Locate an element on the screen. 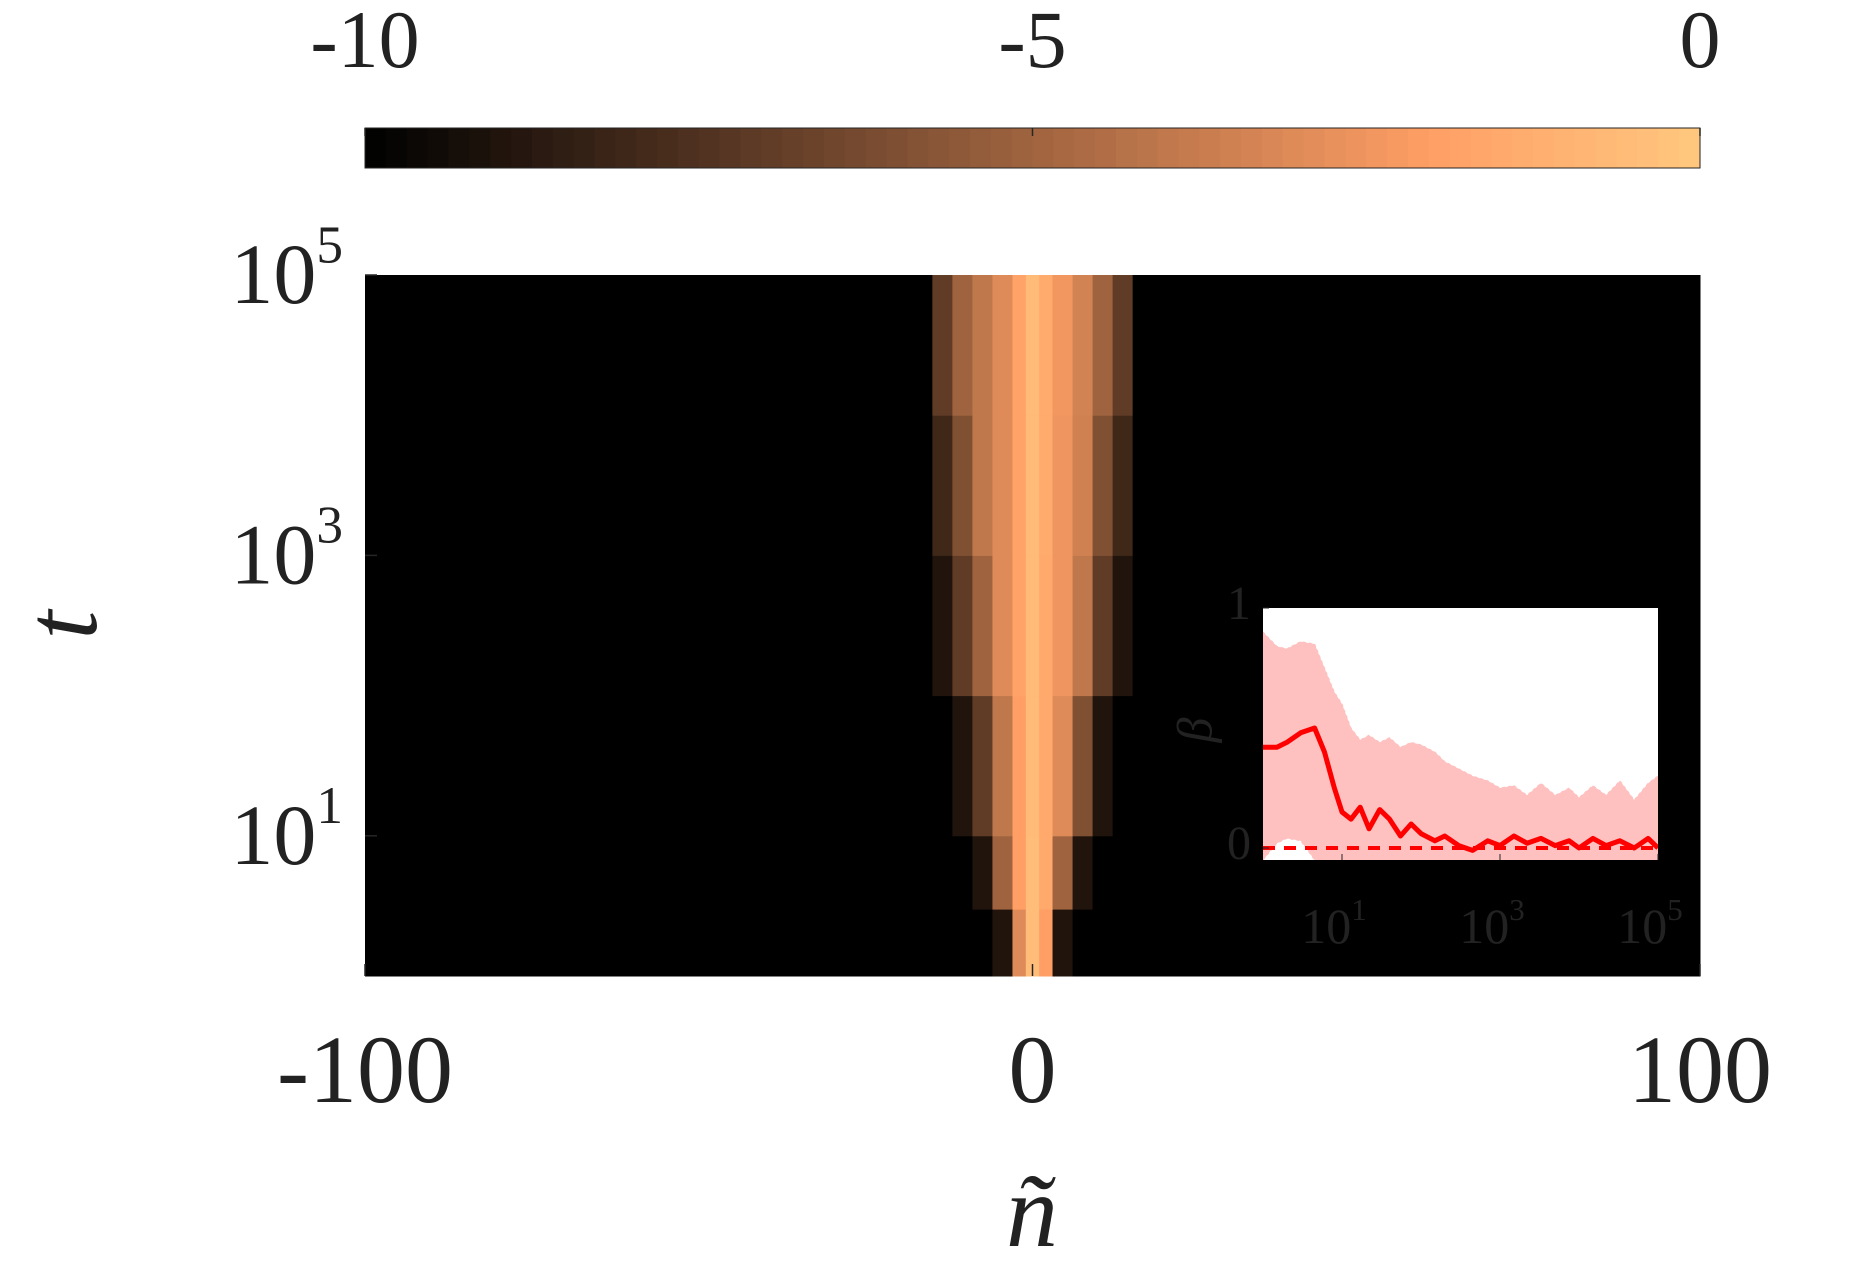  inset-x-tick-label: 103 is located at coordinates (1492, 923).